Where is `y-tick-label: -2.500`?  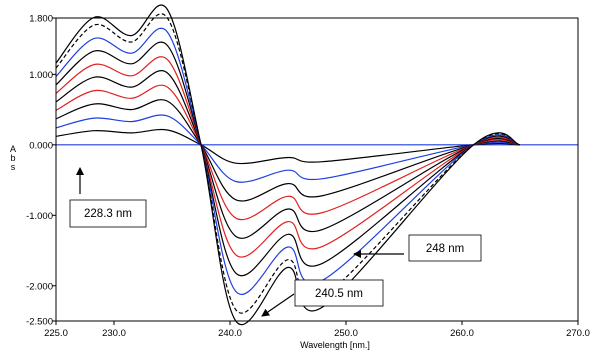
y-tick-label: -2.500 is located at coordinates (39, 322).